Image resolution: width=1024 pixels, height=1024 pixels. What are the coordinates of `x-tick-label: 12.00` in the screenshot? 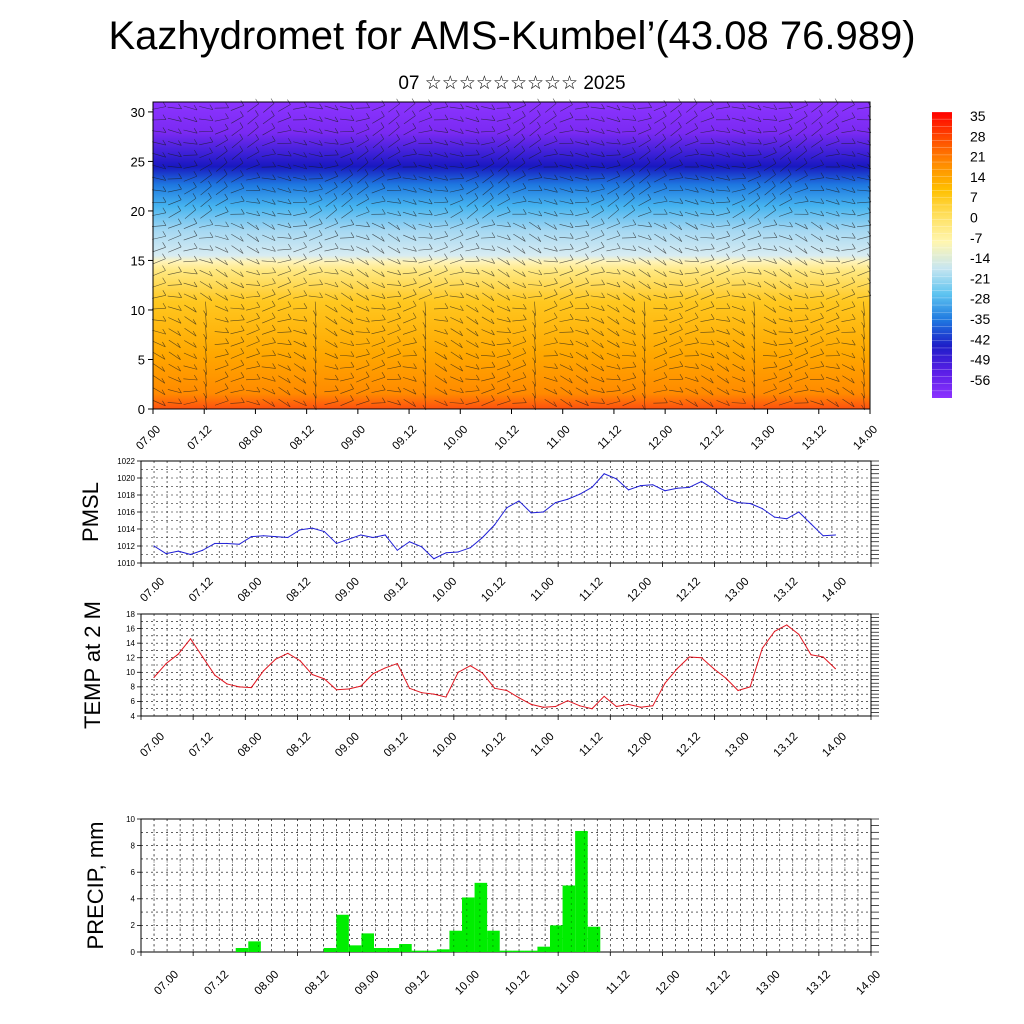 It's located at (668, 983).